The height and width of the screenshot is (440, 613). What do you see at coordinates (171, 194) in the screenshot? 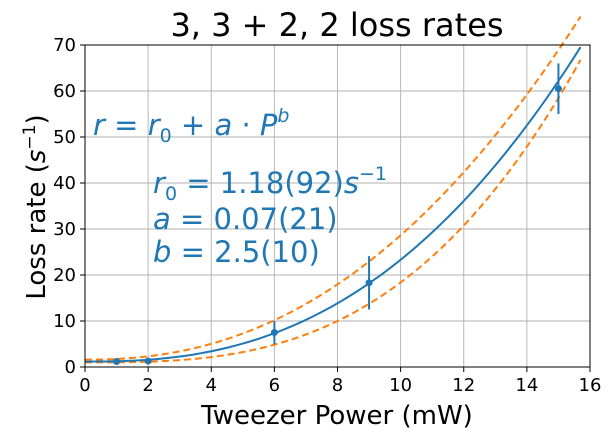
I see `r0-sub: 0` at bounding box center [171, 194].